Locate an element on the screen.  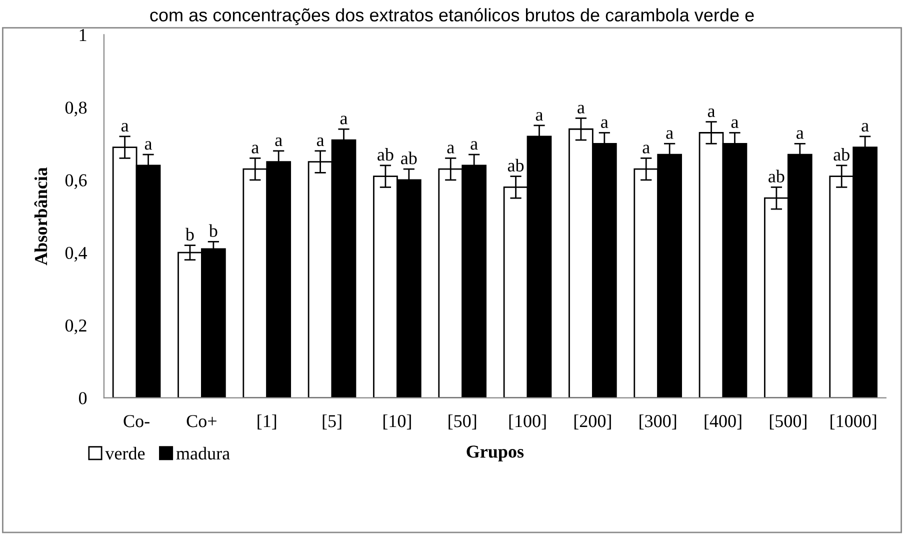
chart-title: com as concentrações dos extratos etanólicos brutos de carambola verde e is located at coordinates (452, 17).